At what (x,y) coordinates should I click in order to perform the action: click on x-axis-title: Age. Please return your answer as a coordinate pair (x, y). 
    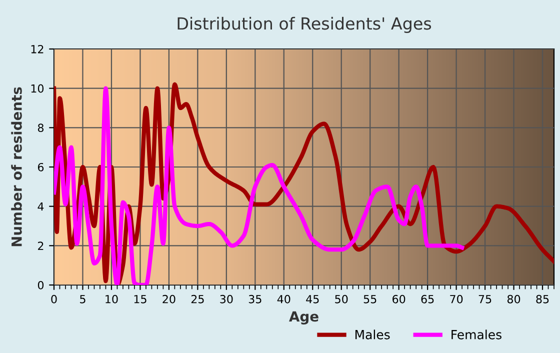
    Looking at the image, I should click on (303, 317).